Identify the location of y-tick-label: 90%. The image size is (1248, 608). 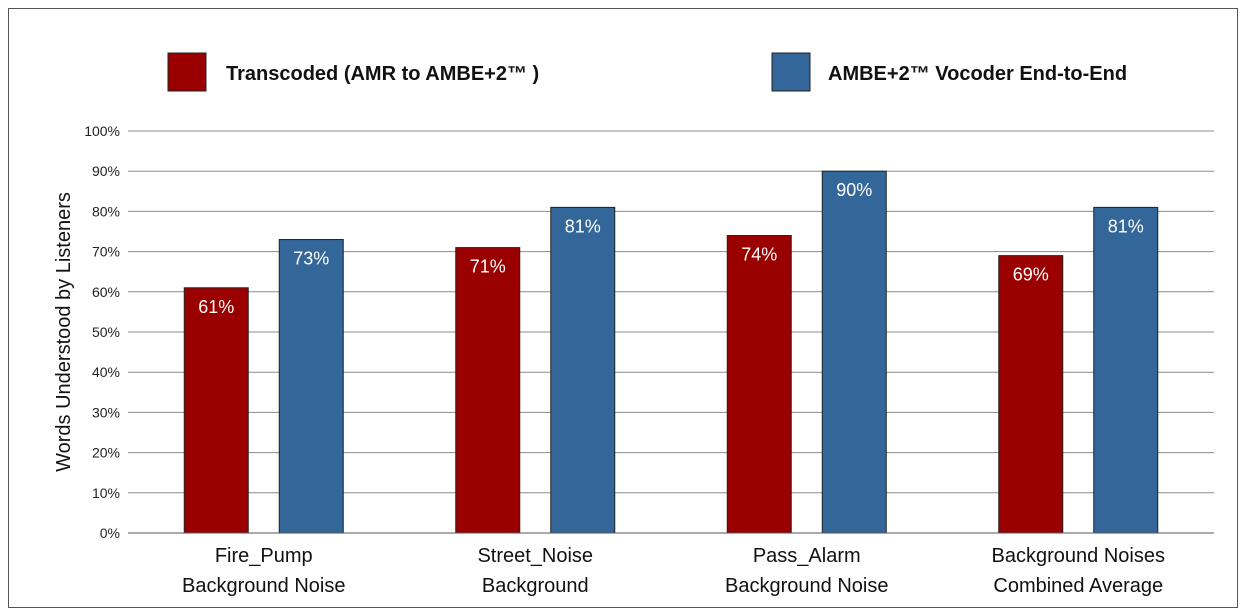
(106, 171).